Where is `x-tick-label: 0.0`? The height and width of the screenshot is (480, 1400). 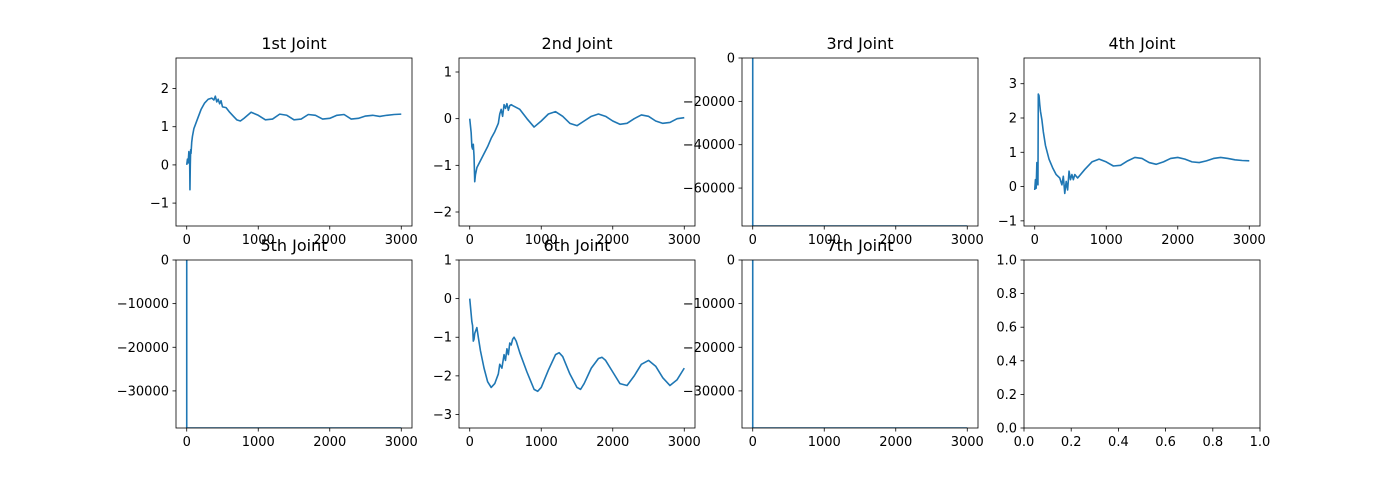 x-tick-label: 0.0 is located at coordinates (1024, 442).